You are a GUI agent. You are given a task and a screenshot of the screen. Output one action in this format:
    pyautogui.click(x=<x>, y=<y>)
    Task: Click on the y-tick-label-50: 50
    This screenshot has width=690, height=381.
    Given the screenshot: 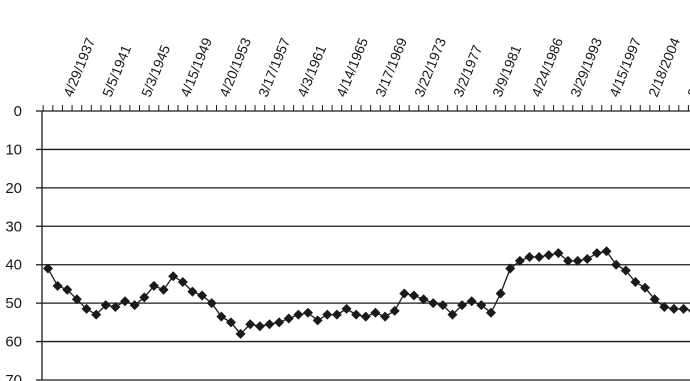 What is the action you would take?
    pyautogui.click(x=13, y=303)
    